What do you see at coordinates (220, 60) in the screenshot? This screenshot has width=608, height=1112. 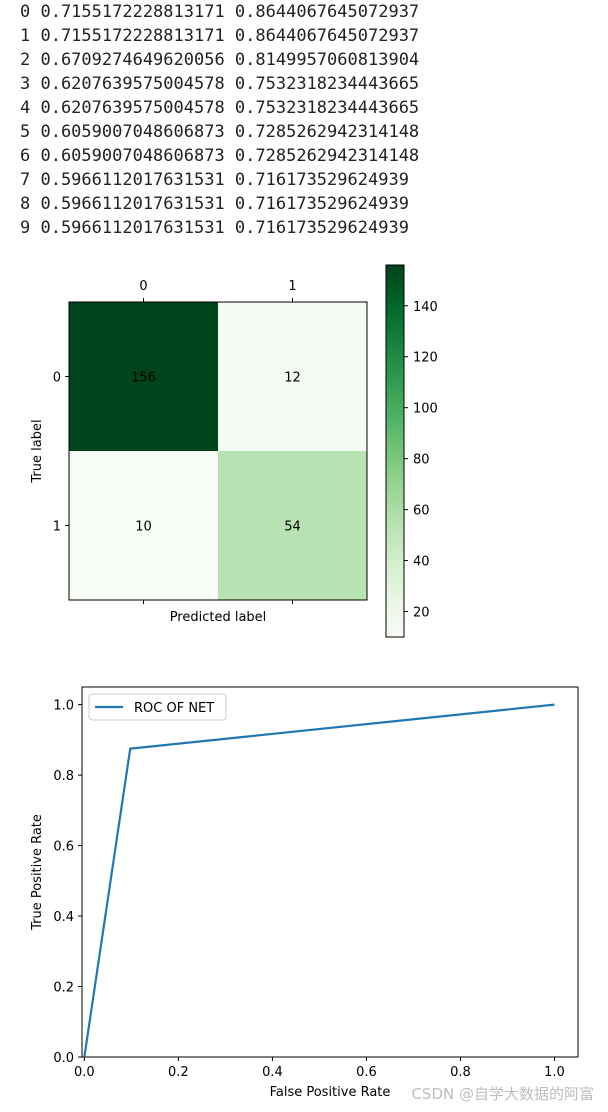 I see `console-line: 2 0.6709274649620056 0.8149957060813904` at bounding box center [220, 60].